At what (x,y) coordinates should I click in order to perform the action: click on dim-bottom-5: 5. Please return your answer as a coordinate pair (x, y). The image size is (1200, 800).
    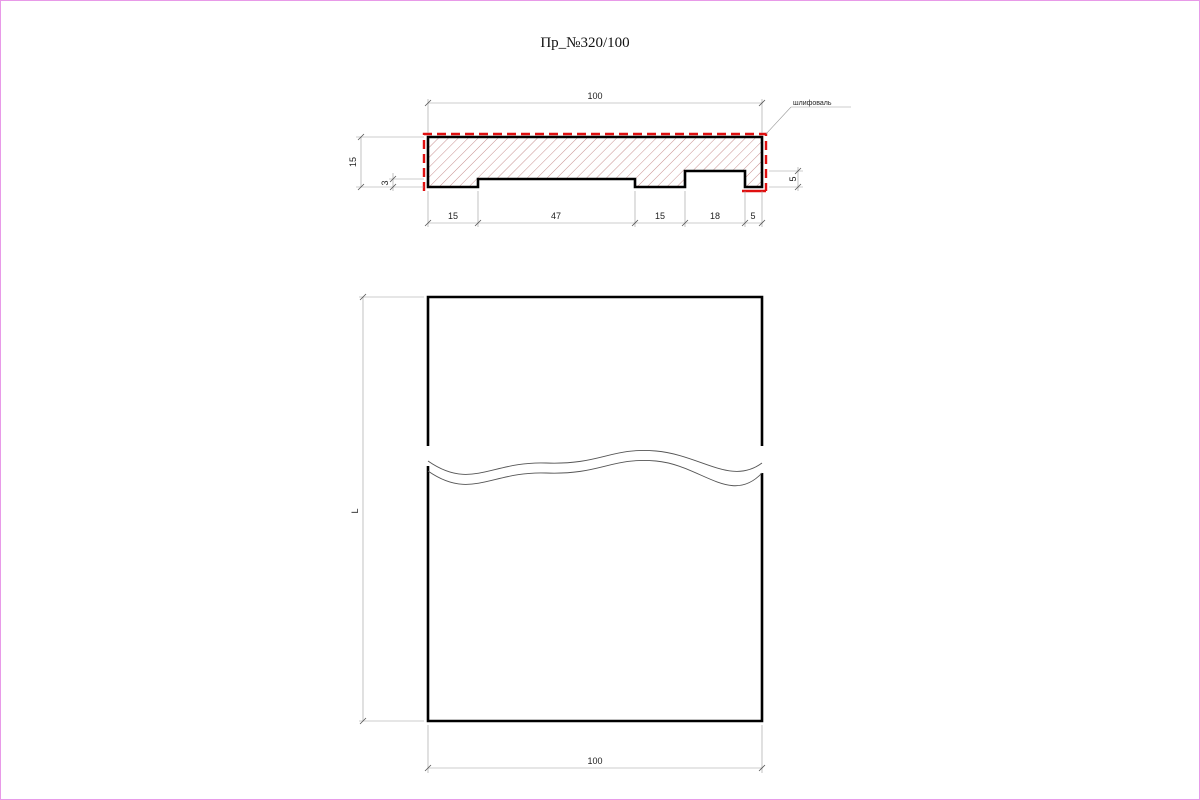
    Looking at the image, I should click on (752, 216).